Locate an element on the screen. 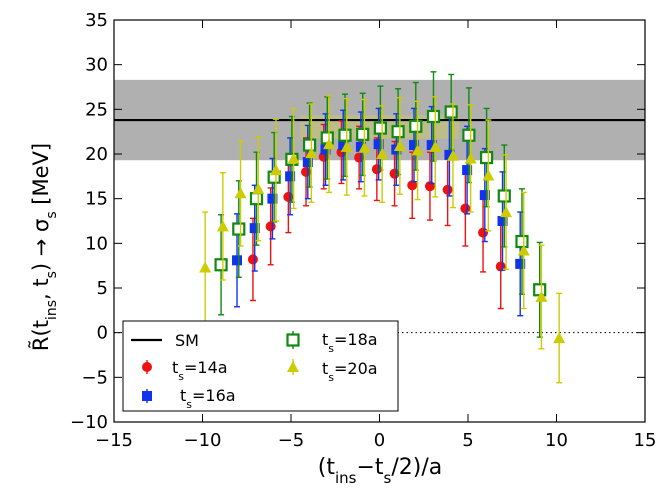 The image size is (664, 498). legend-marker-20a is located at coordinates (293, 366).